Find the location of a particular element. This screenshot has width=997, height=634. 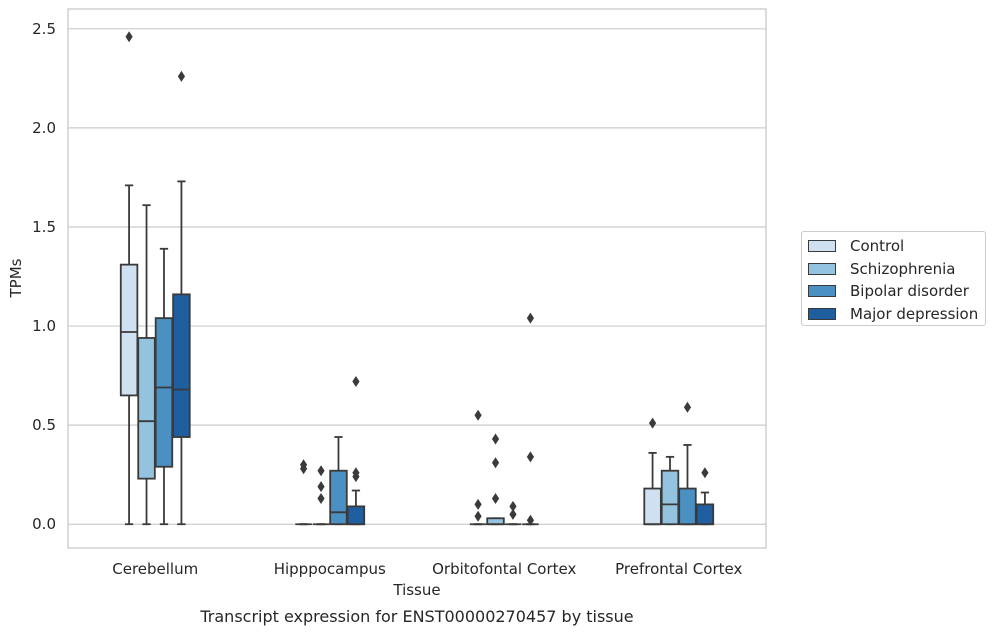

legend-label: Bipolar disorder is located at coordinates (909, 291).